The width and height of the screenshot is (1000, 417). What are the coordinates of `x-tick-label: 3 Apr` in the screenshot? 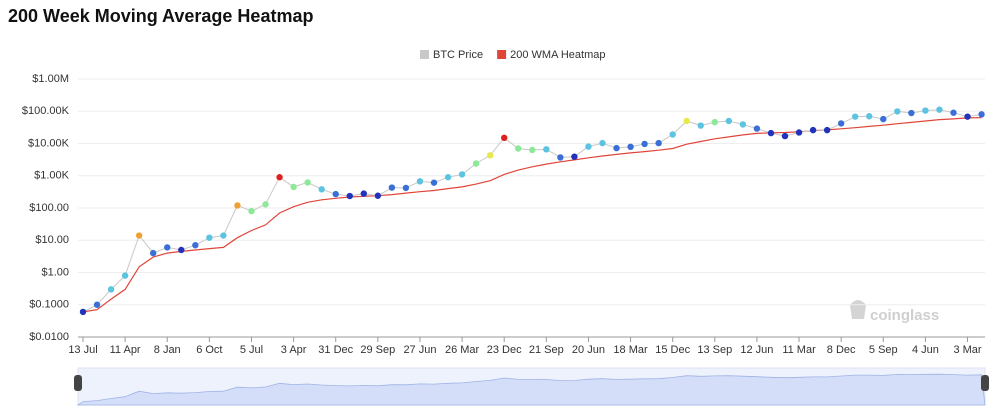 It's located at (294, 350).